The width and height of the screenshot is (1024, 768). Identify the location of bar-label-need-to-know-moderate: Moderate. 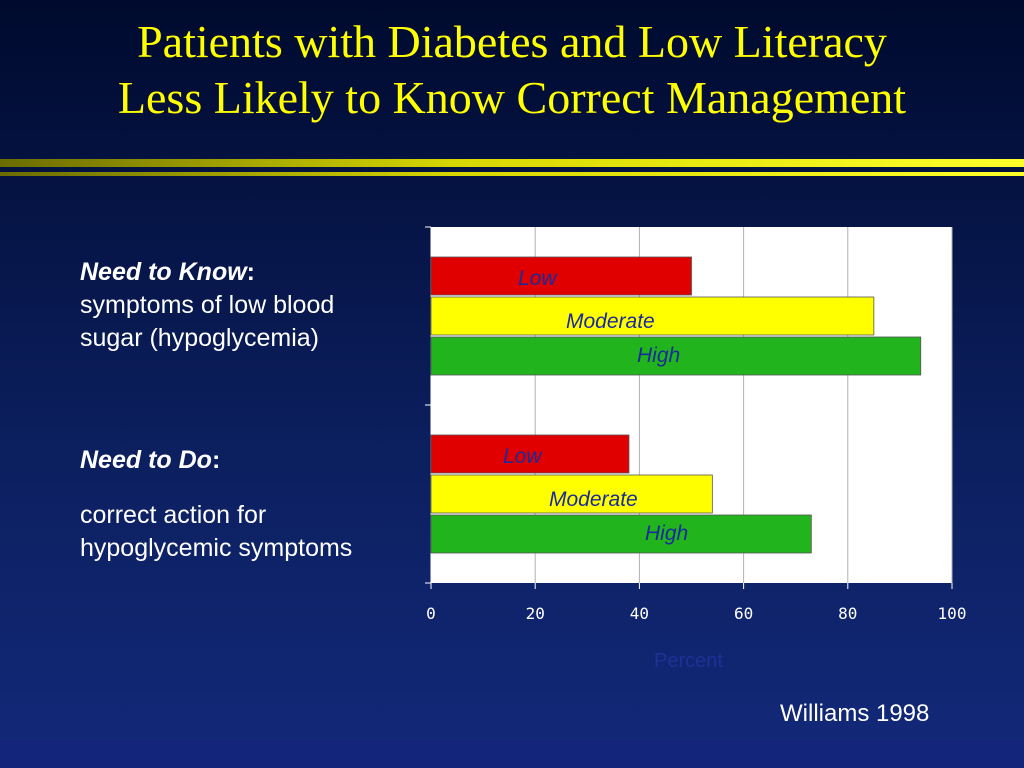
(610, 321).